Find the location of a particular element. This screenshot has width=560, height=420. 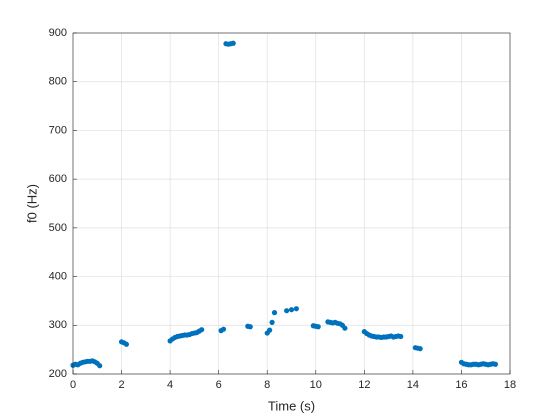

y-tick-label: 700 is located at coordinates (58, 130).